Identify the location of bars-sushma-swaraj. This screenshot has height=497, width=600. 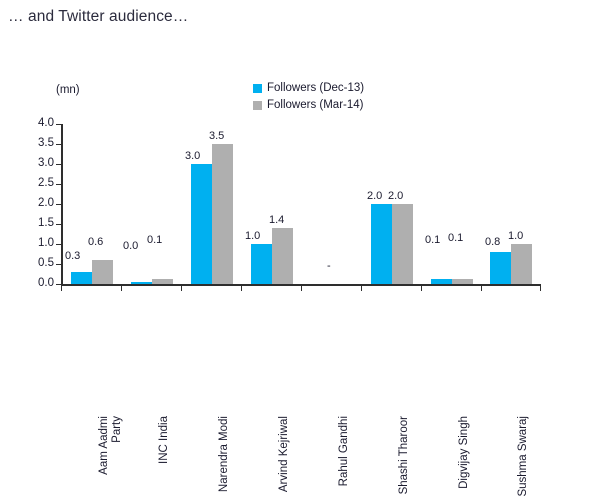
(511, 204).